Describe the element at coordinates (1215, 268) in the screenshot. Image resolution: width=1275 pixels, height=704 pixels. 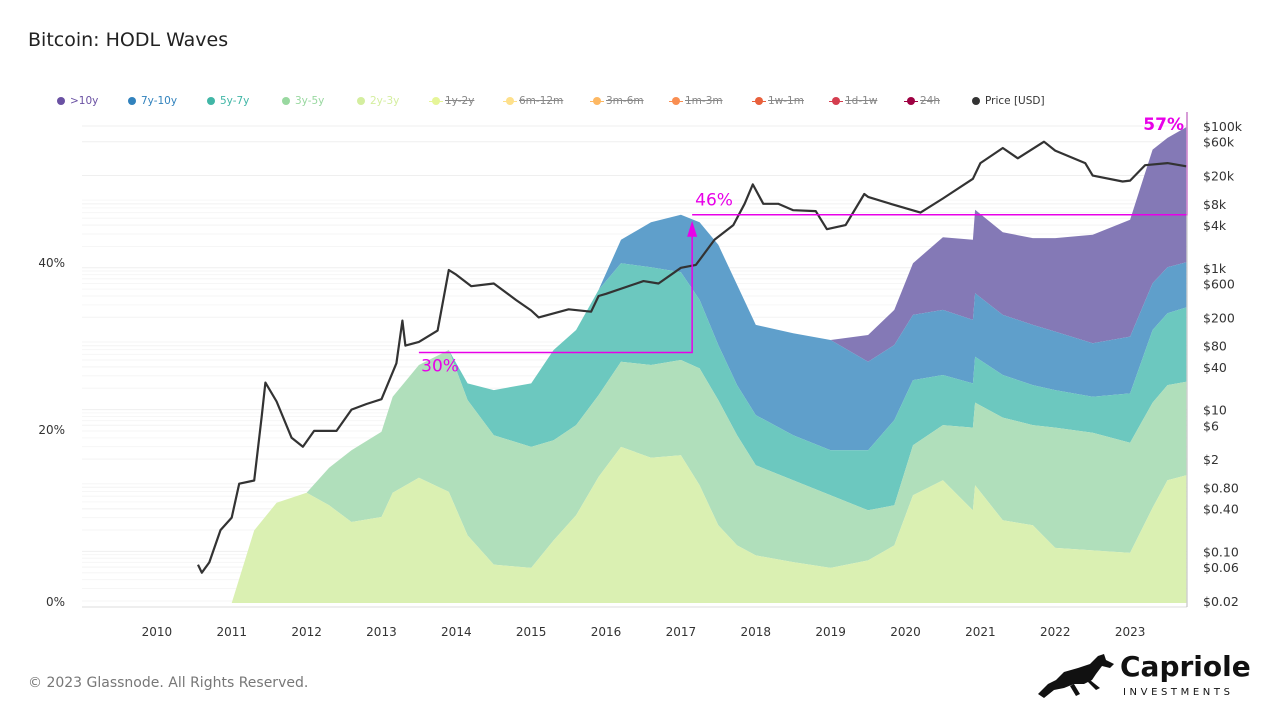
I see `y-right-tick-label: $1k` at that location.